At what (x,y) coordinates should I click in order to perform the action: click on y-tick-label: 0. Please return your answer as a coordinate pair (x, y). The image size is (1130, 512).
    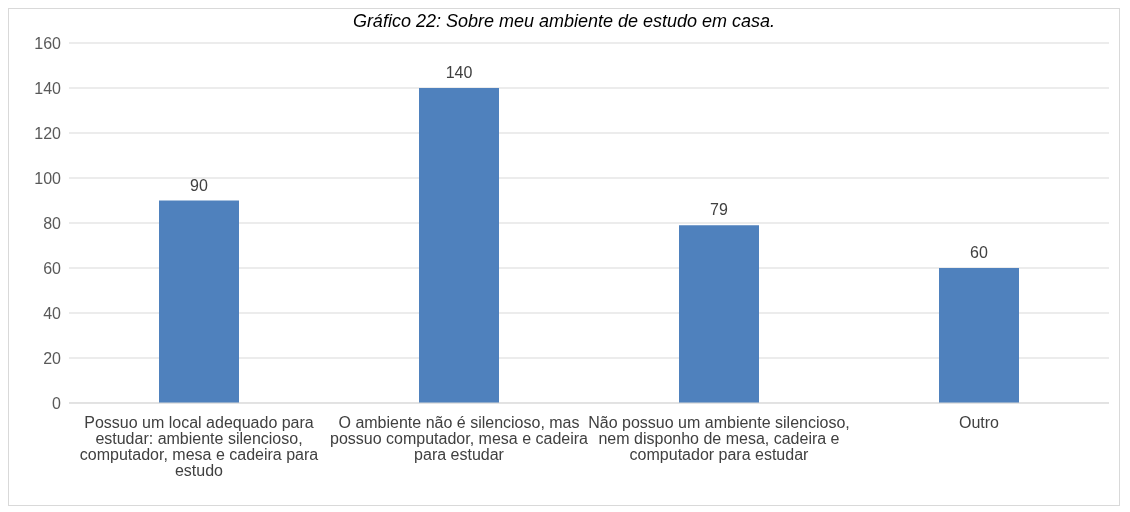
    Looking at the image, I should click on (57, 403).